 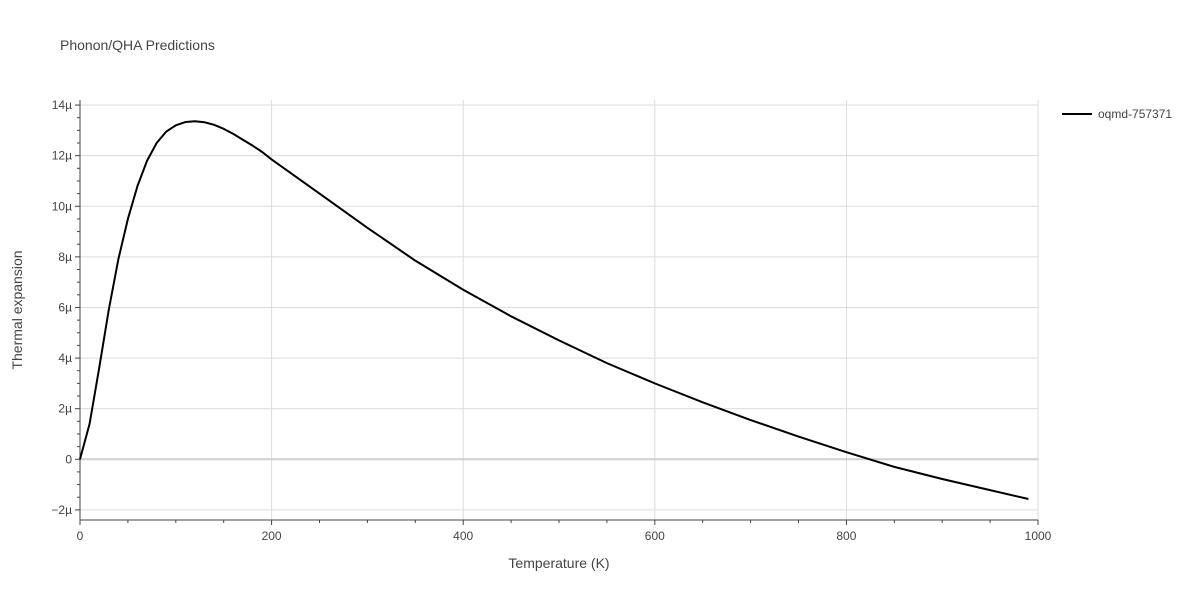 What do you see at coordinates (68, 459) in the screenshot?
I see `y-tick-label: 0` at bounding box center [68, 459].